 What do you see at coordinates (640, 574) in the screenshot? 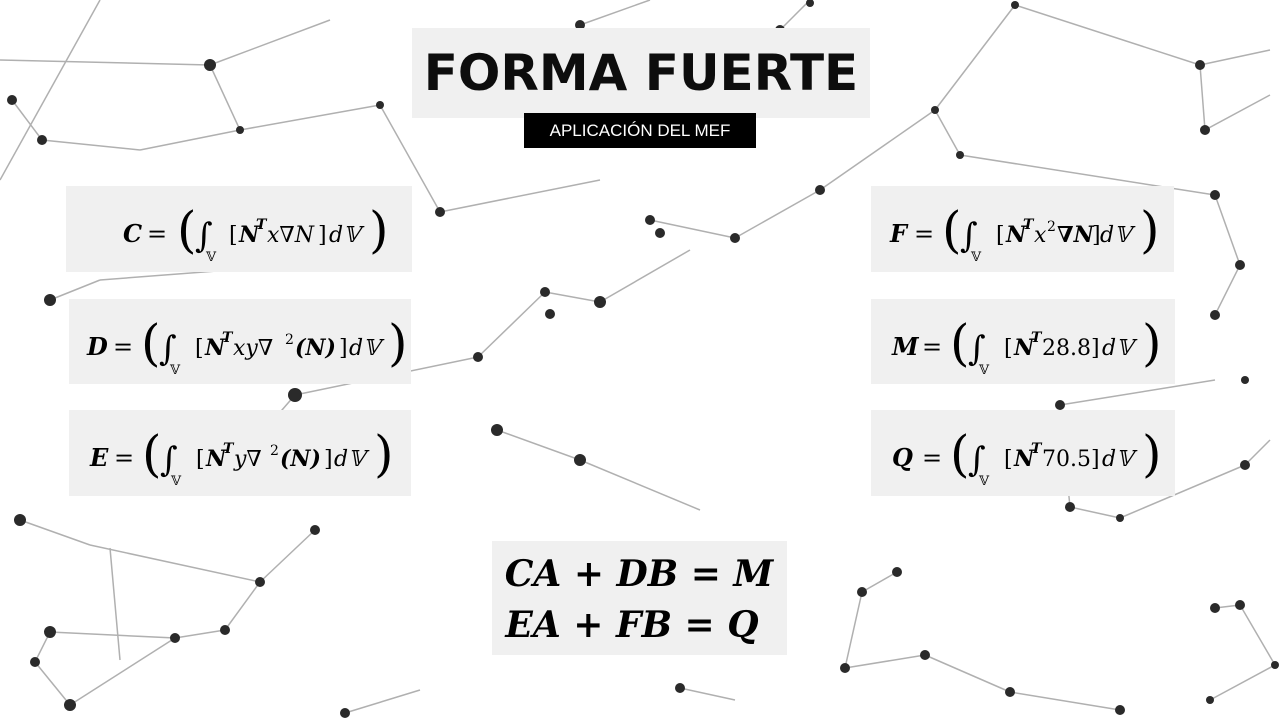
I see `system-line-1: CA + DB = M` at bounding box center [640, 574].